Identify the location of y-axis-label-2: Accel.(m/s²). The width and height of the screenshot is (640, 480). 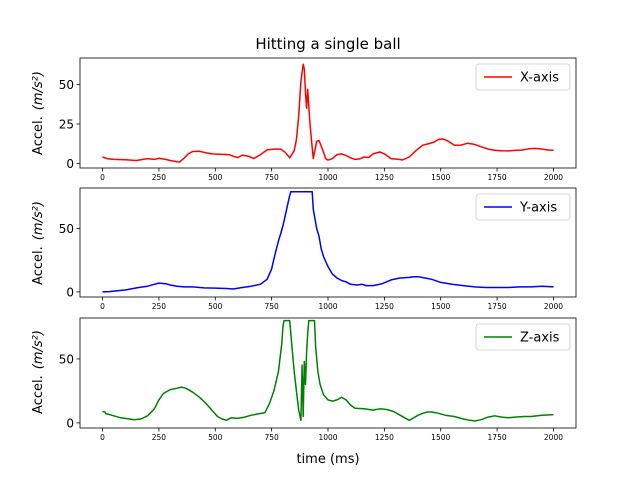
(38, 243).